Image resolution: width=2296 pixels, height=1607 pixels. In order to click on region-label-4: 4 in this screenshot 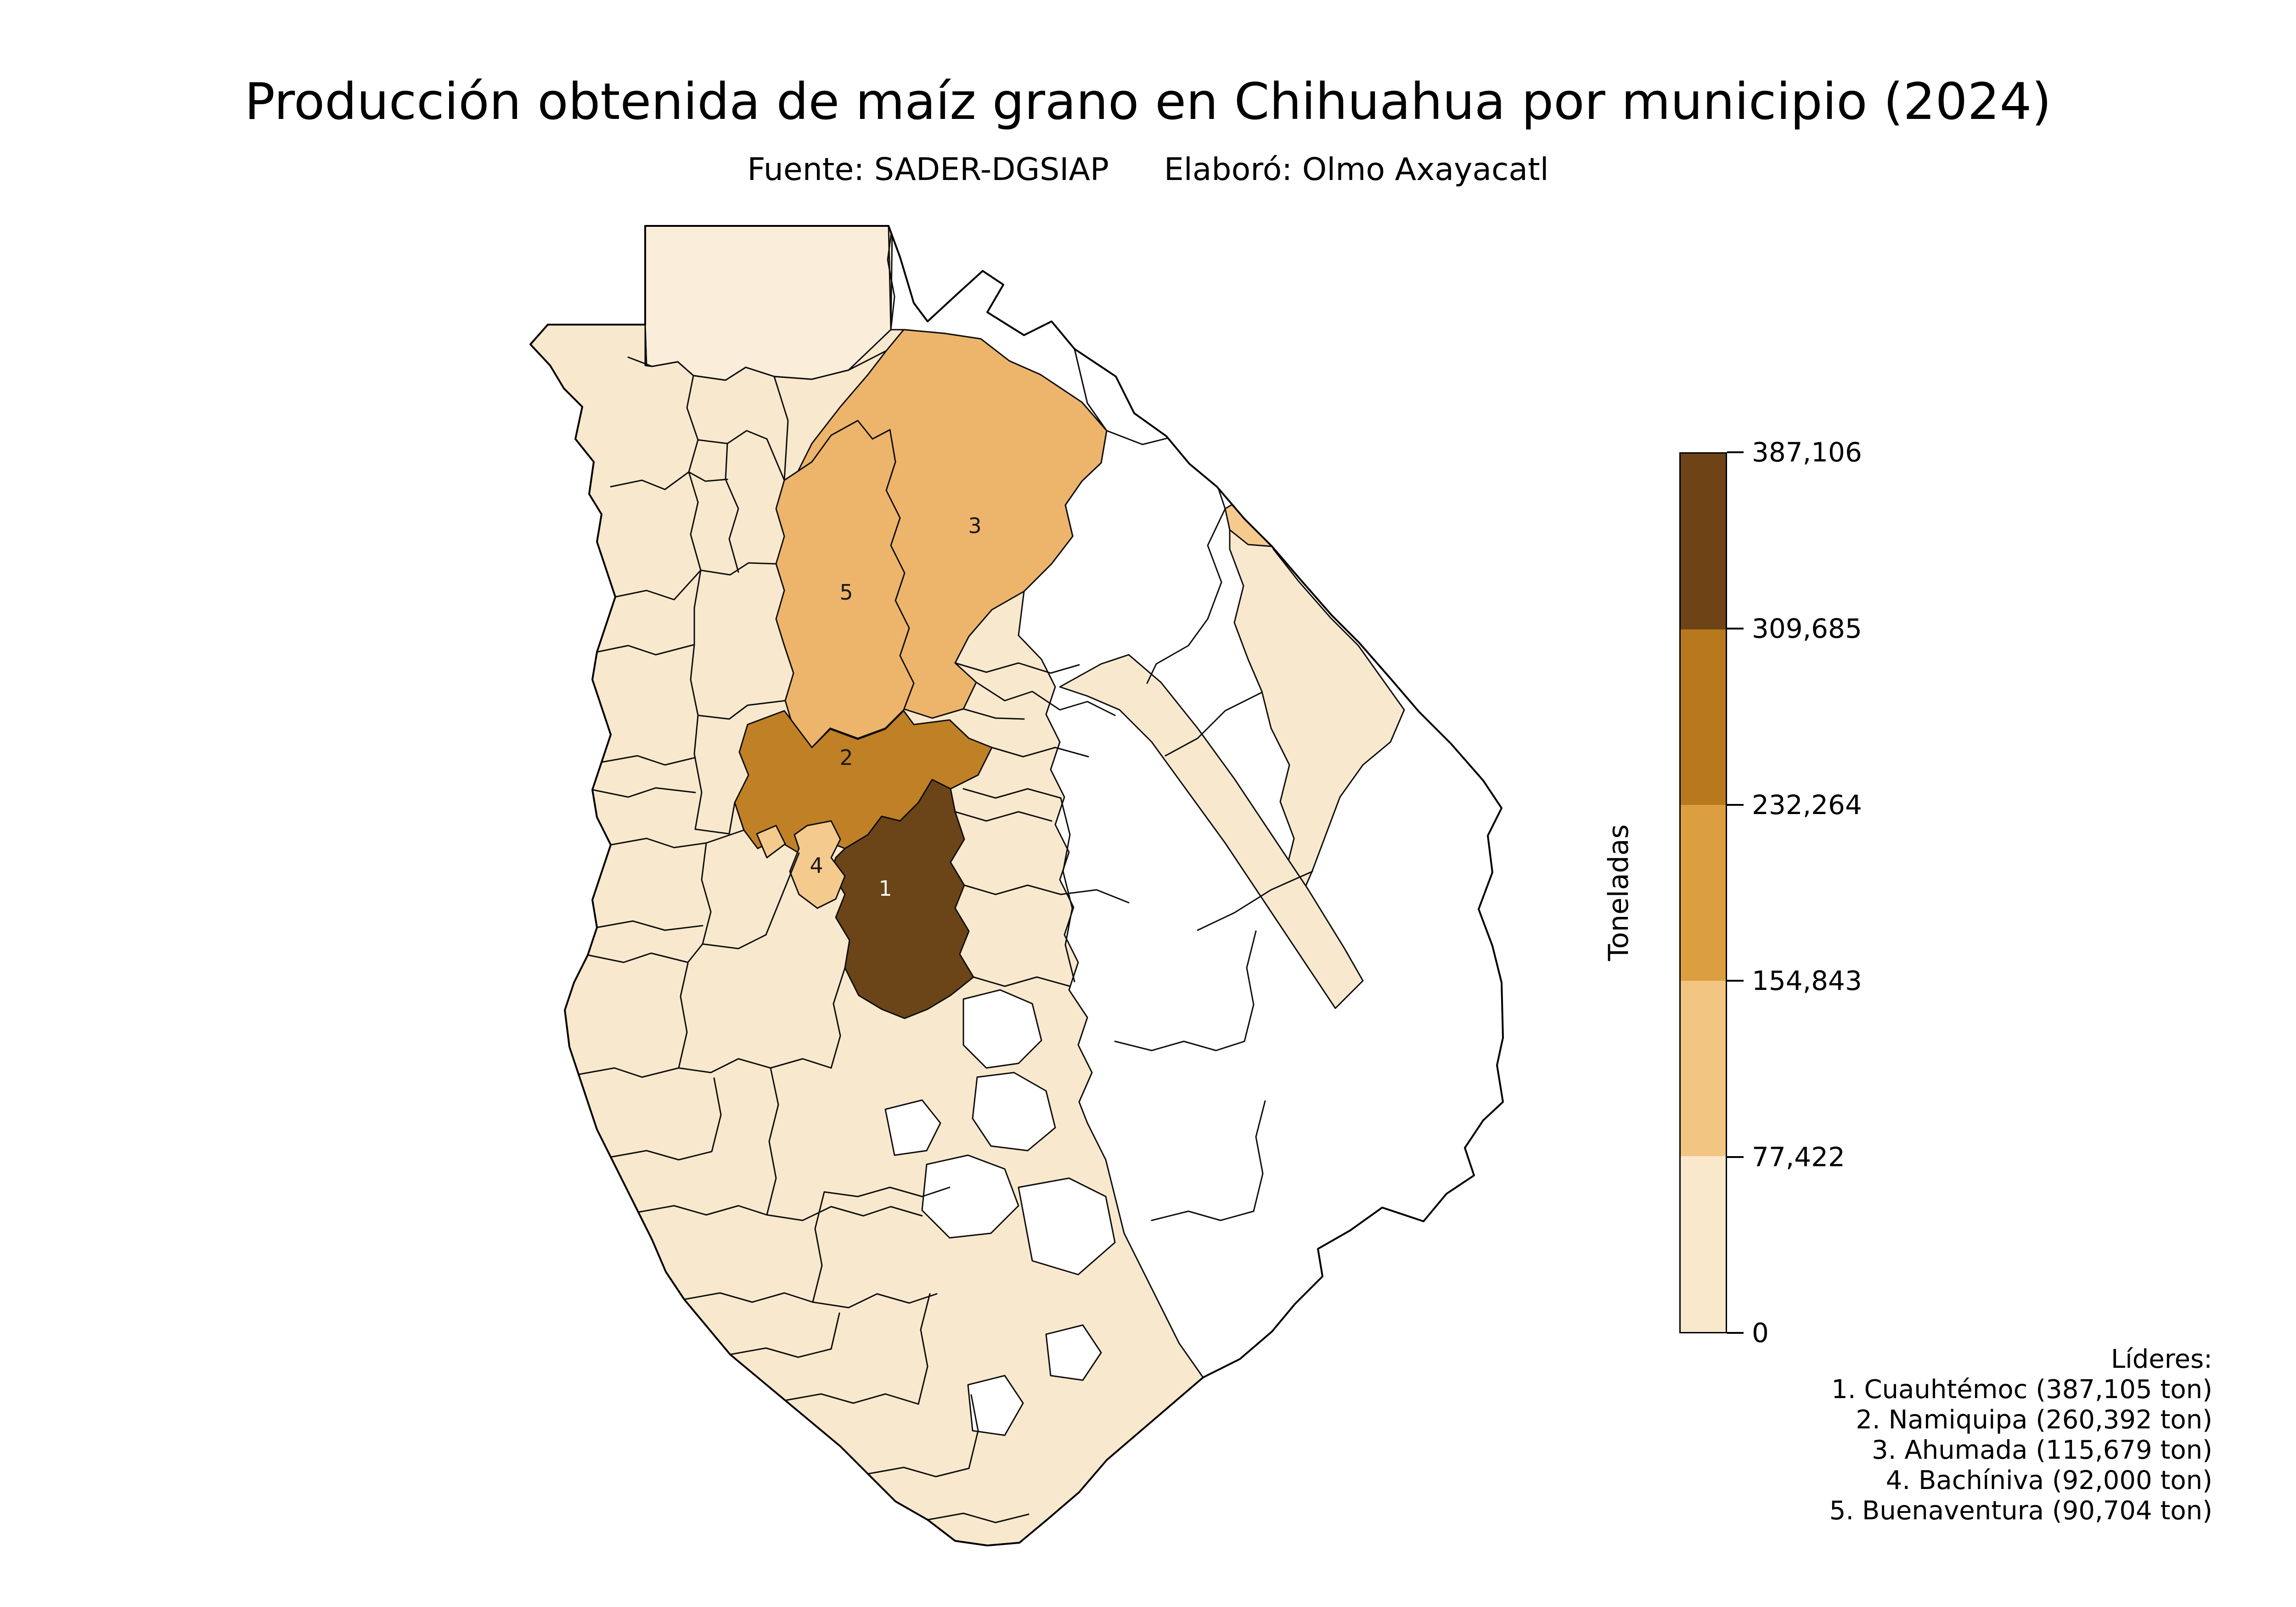, I will do `click(817, 865)`.